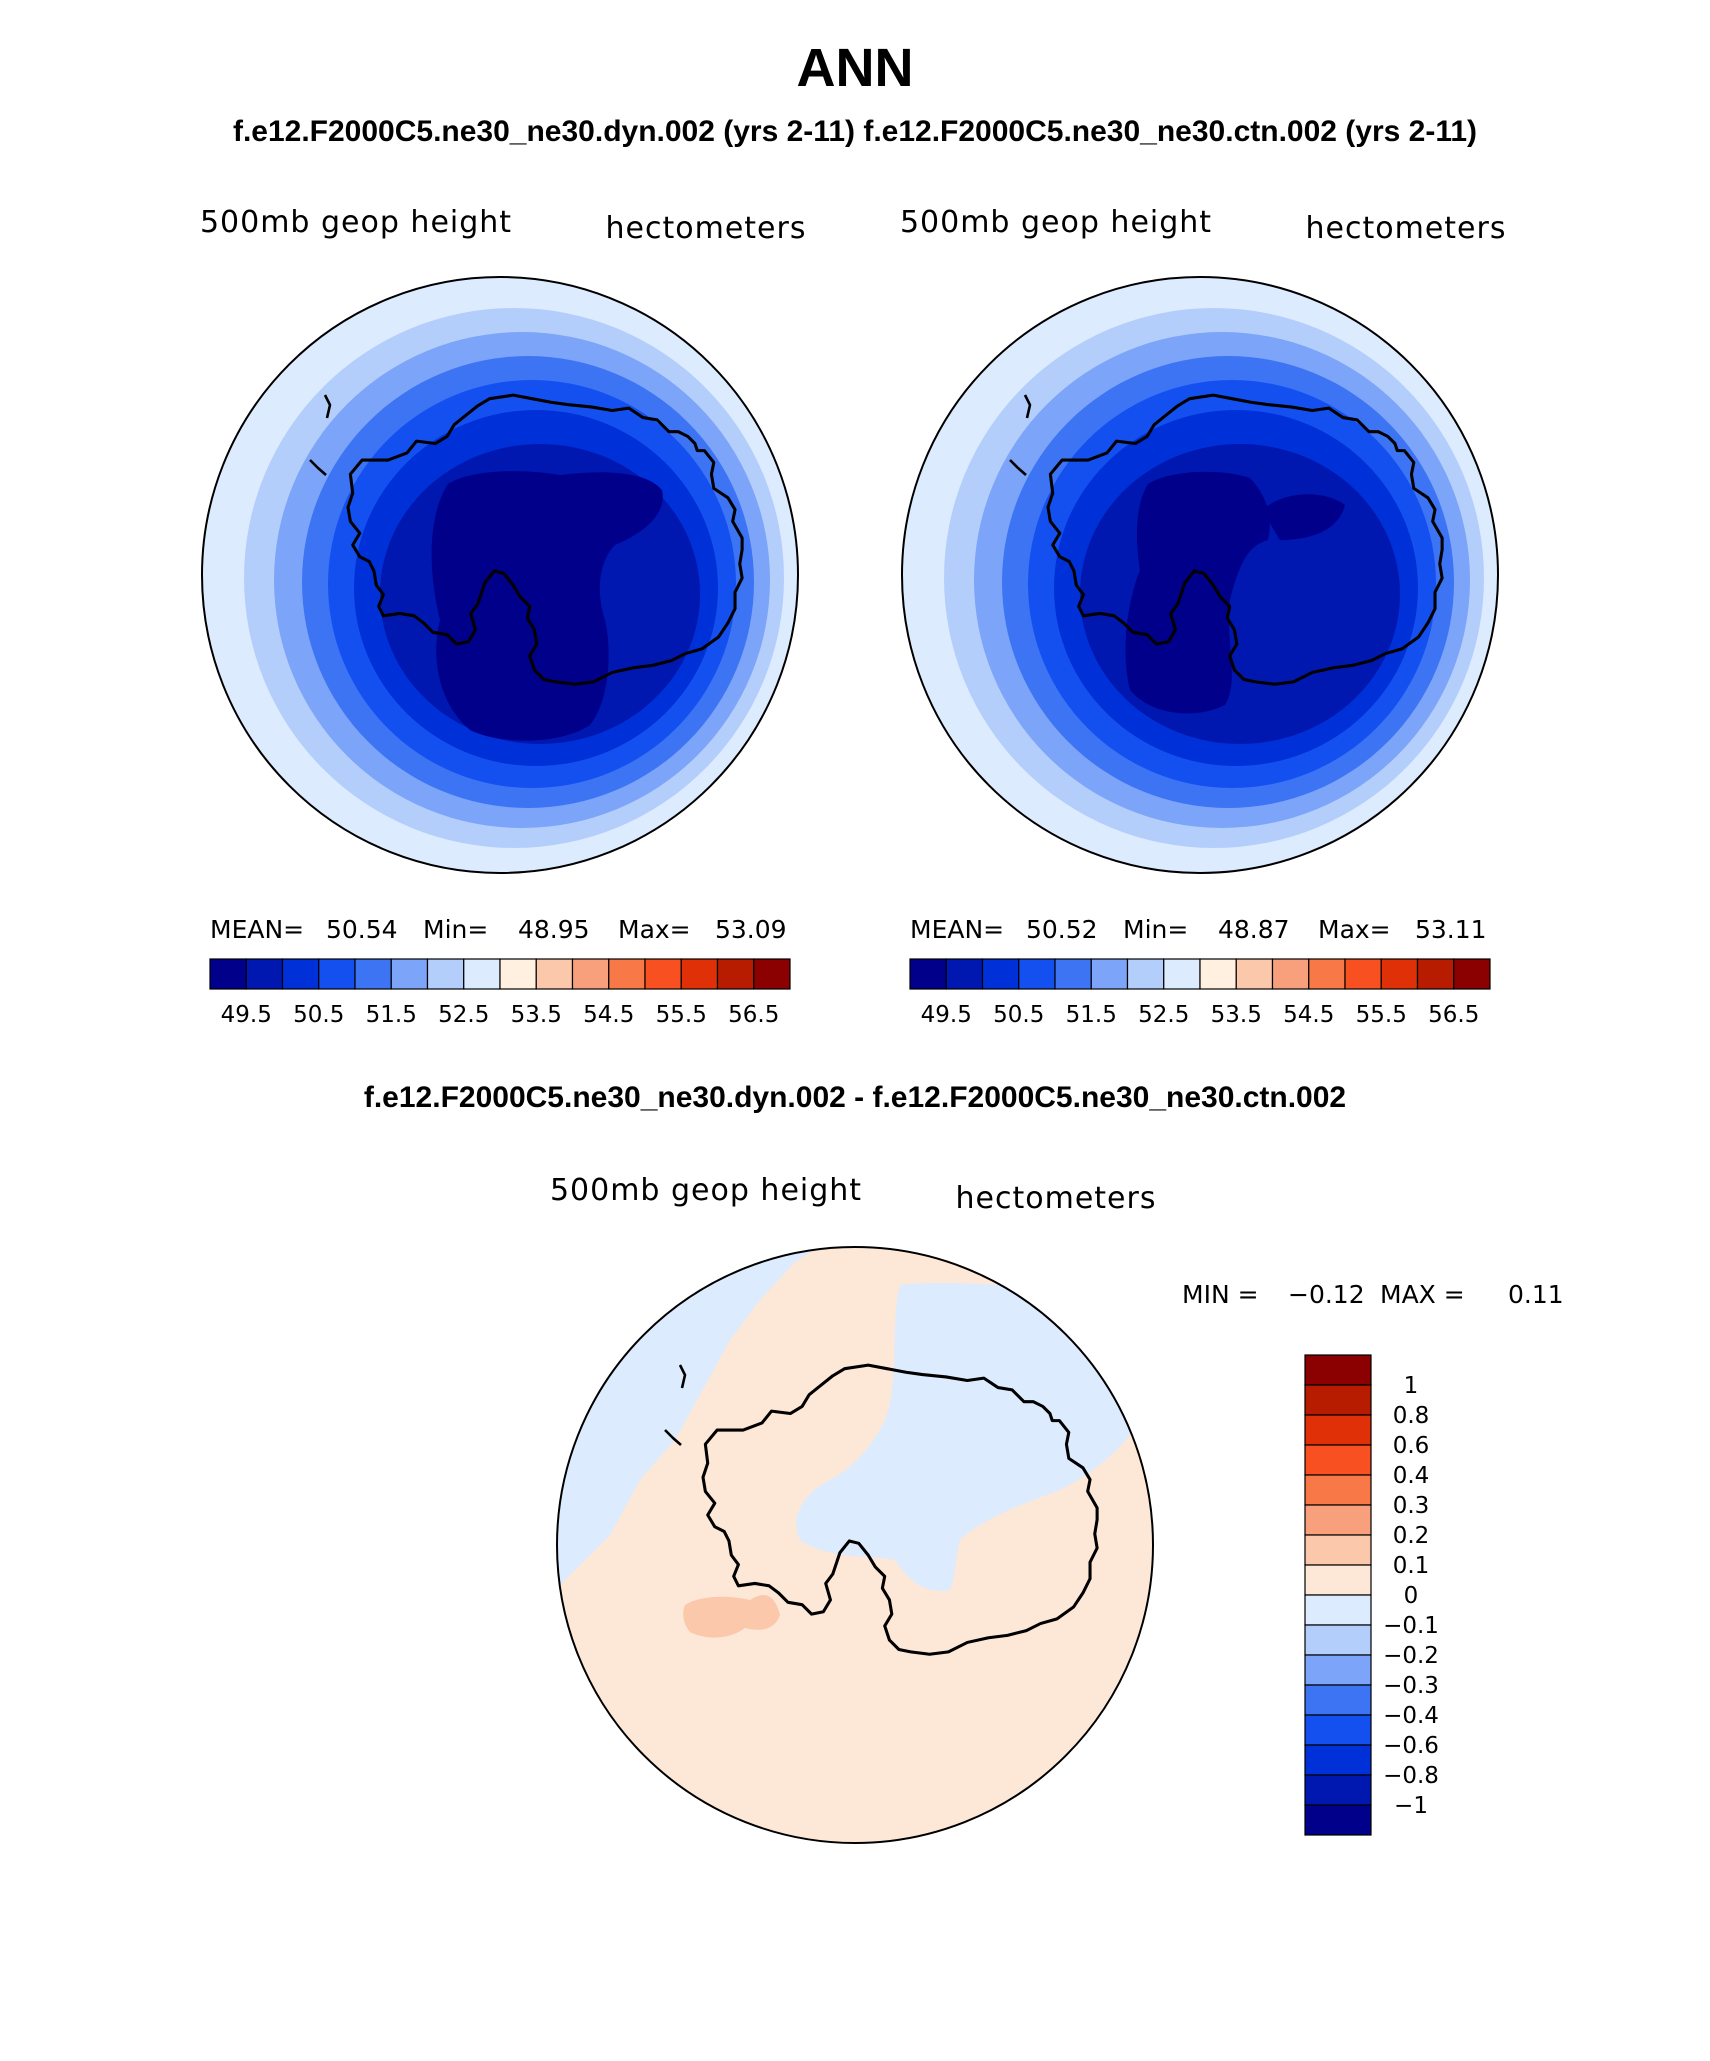 The height and width of the screenshot is (2061, 1710). I want to click on colorbar-dyn-tick-label: 51.5, so click(391, 1015).